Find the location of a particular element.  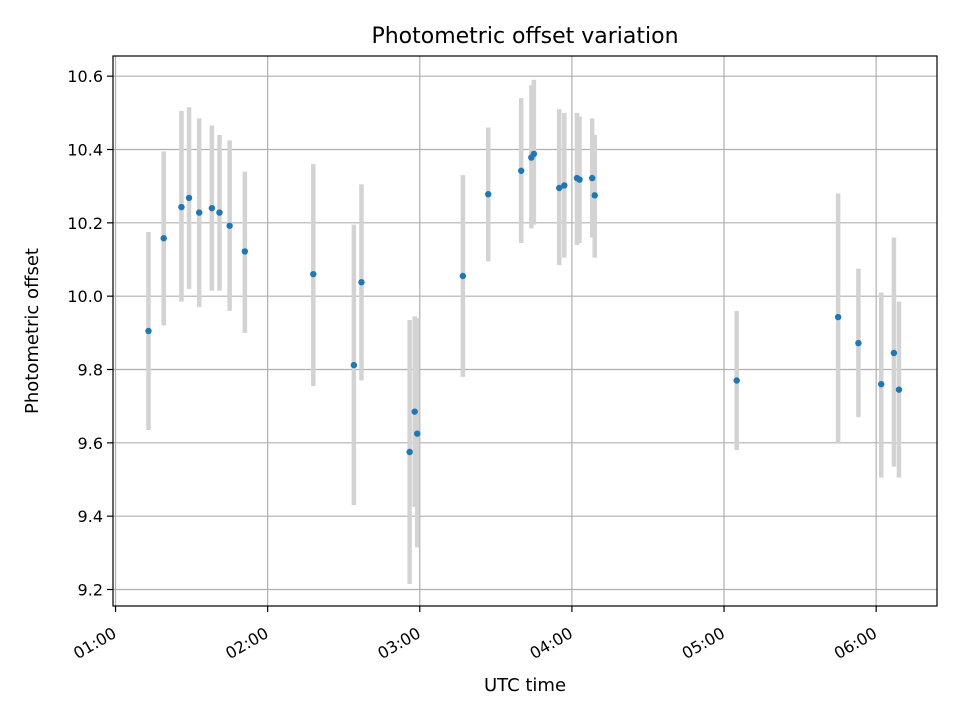

y-tick-label: 10.2 is located at coordinates (85, 223).